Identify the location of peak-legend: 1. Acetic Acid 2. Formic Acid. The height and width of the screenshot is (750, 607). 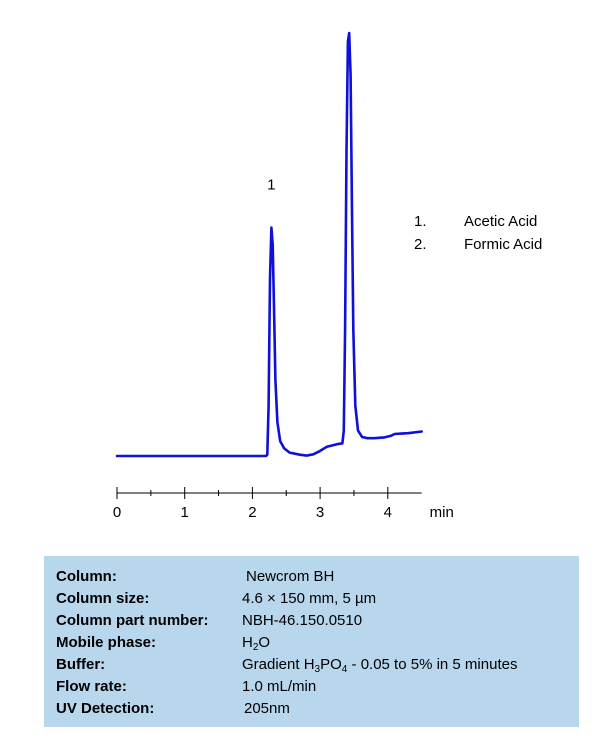
(478, 233).